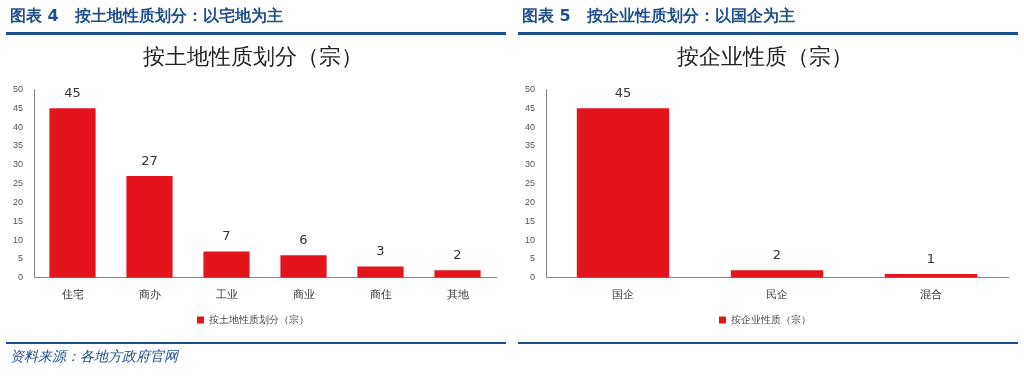  What do you see at coordinates (768, 17) in the screenshot?
I see `chart-title: 图表 5 按企业性质划分：以国企为主` at bounding box center [768, 17].